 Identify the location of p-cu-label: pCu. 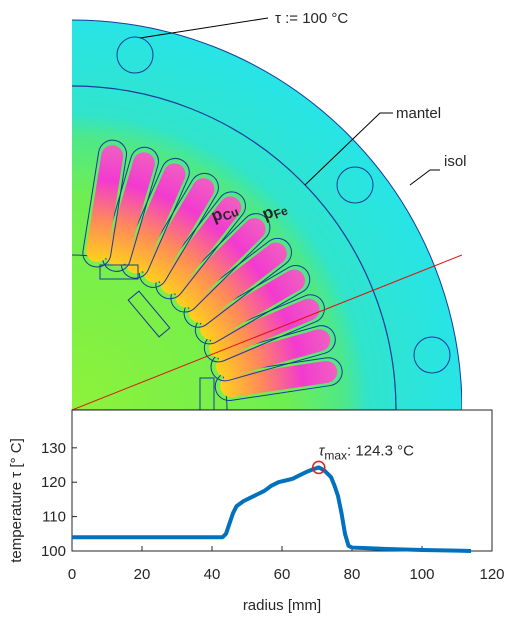
(224, 212).